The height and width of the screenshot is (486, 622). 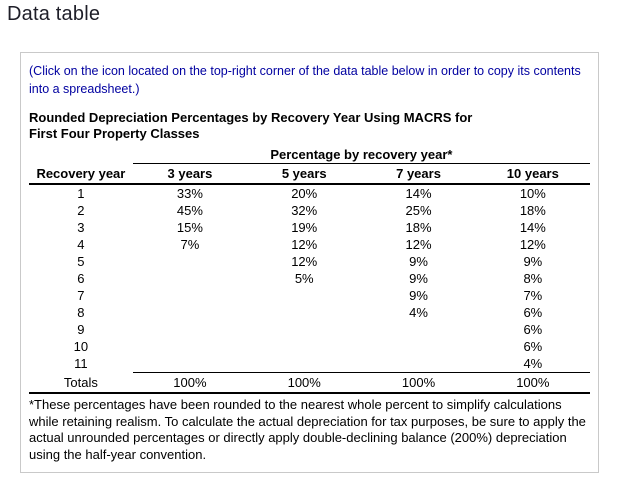 I want to click on recovery-year-cell: 5, so click(x=81, y=261).